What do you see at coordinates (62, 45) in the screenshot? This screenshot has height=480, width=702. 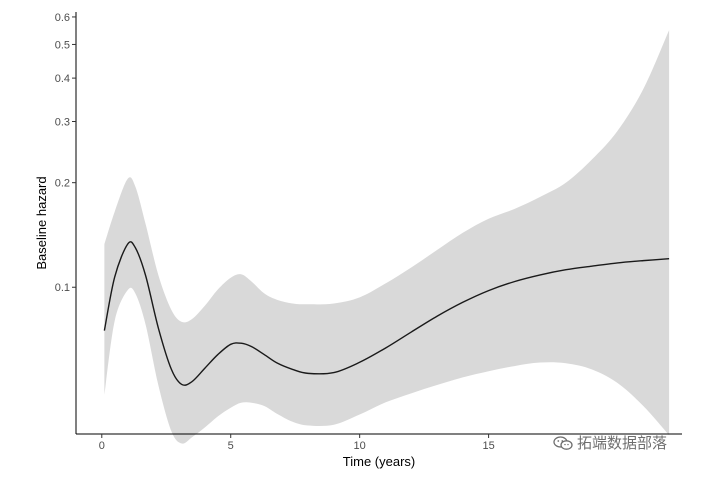 I see `y-tick-label: 0.5` at bounding box center [62, 45].